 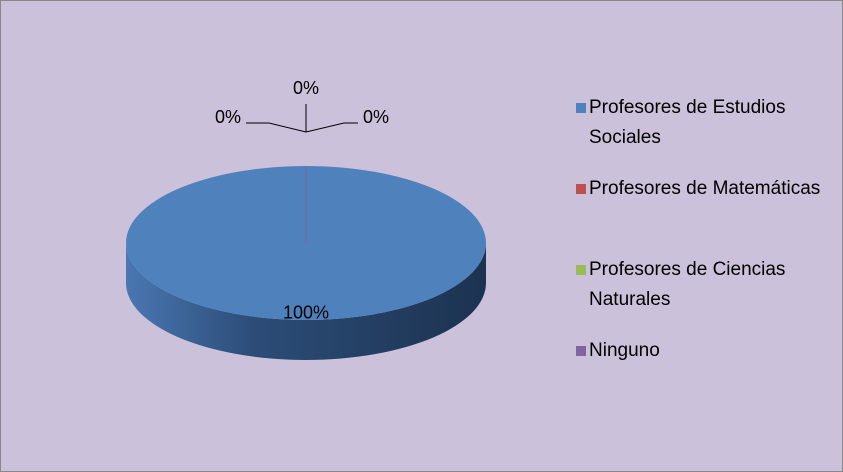 I want to click on legend-item: Ninguno, so click(x=709, y=351).